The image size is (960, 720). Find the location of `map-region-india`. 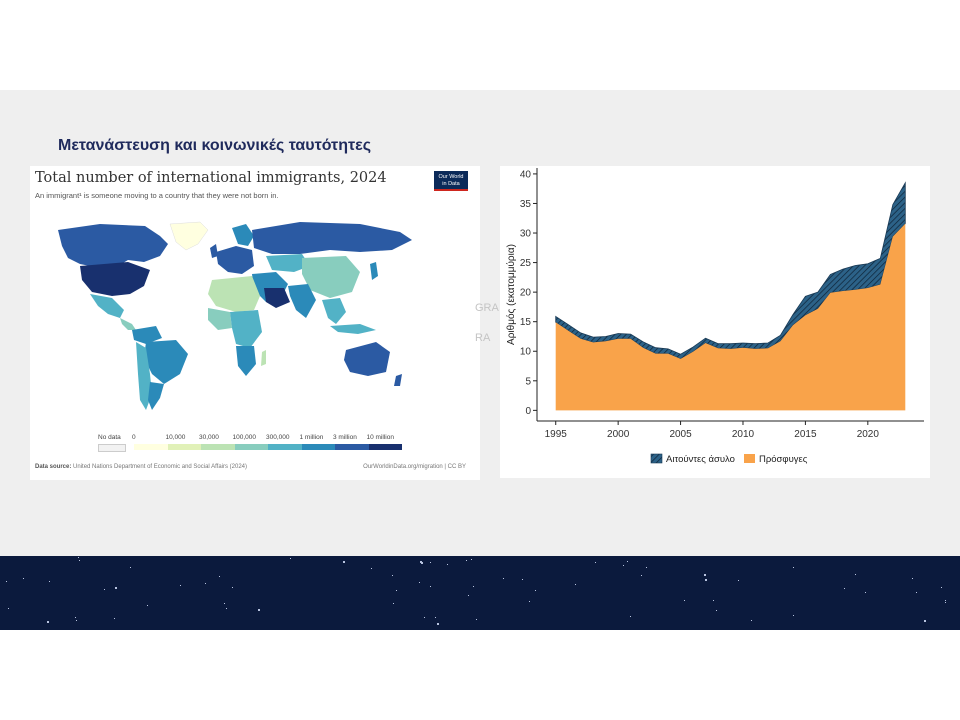

map-region-india is located at coordinates (302, 301).